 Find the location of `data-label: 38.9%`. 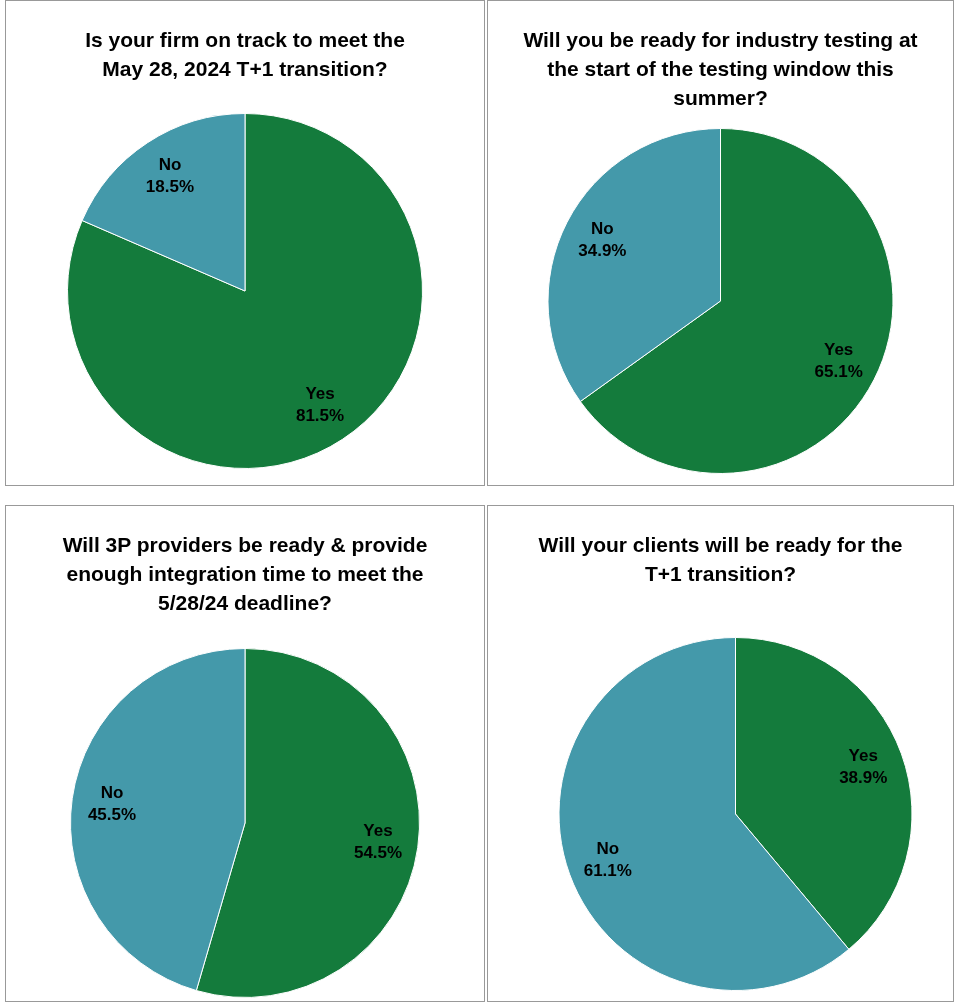

data-label: 38.9% is located at coordinates (863, 778).